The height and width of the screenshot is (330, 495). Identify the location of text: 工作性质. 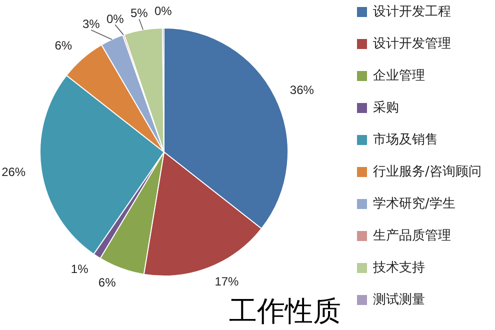
(285, 312).